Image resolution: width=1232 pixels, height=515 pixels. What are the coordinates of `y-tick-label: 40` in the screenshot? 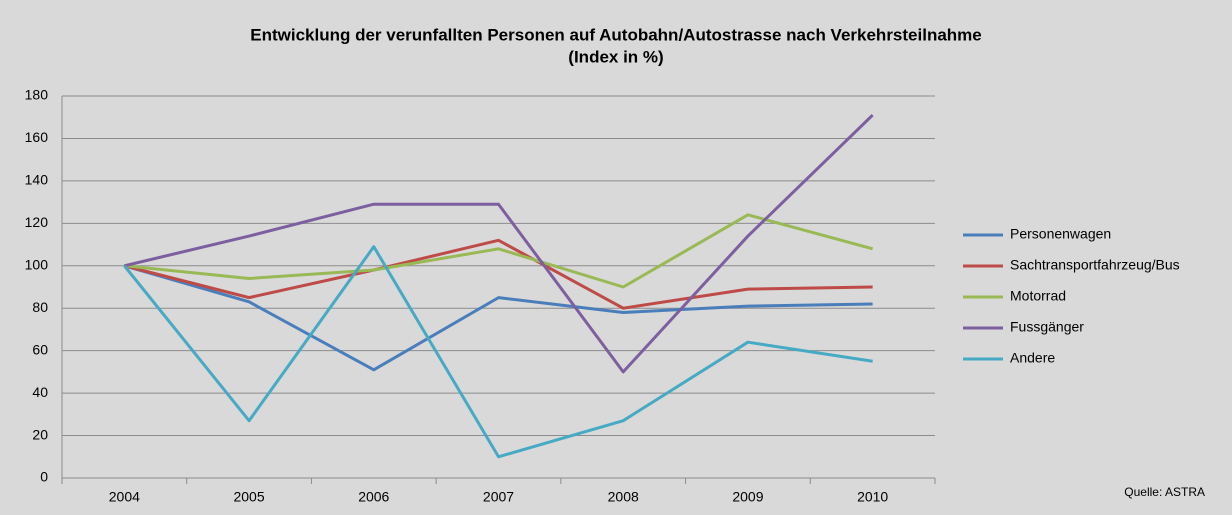 It's located at (40, 392).